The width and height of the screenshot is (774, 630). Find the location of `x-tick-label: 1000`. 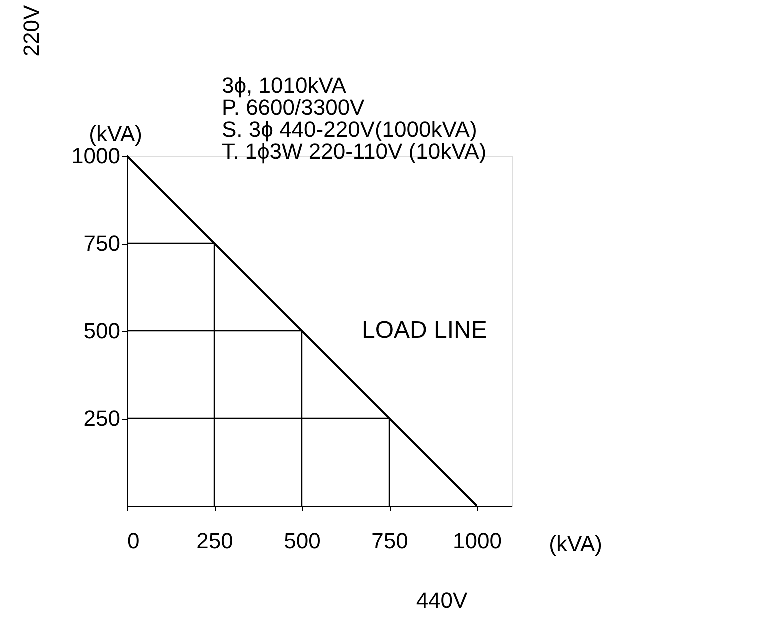

x-tick-label: 1000 is located at coordinates (477, 541).